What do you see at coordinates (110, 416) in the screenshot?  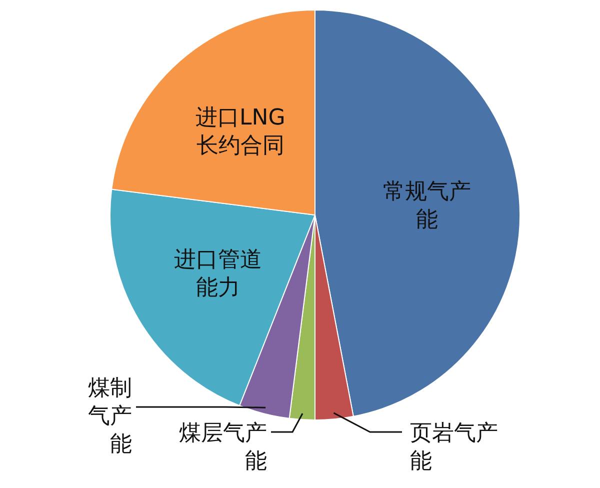 I see `slice-label: 煤制气产能` at bounding box center [110, 416].